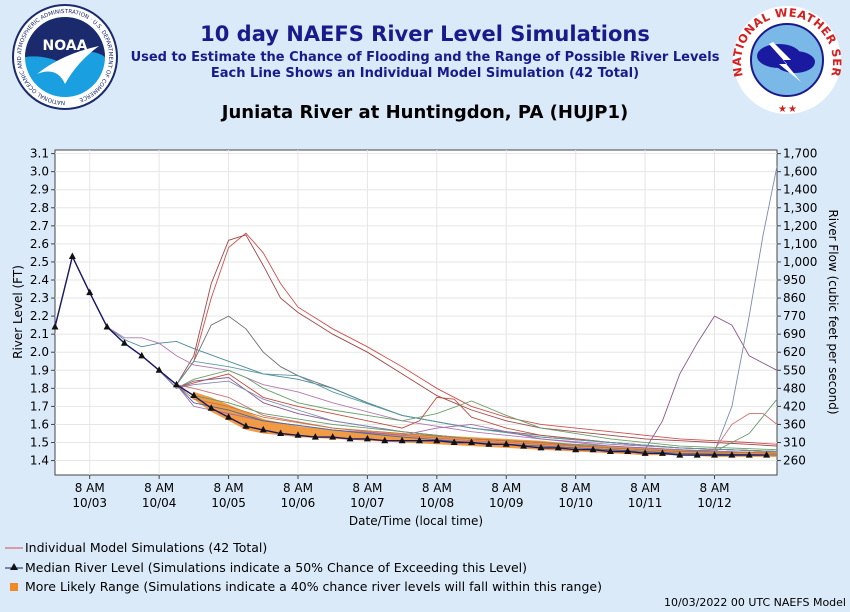 This screenshot has width=850, height=612. What do you see at coordinates (425, 112) in the screenshot?
I see `station-name: Juniata River at Huntingdon, PA (HUJP1)` at bounding box center [425, 112].